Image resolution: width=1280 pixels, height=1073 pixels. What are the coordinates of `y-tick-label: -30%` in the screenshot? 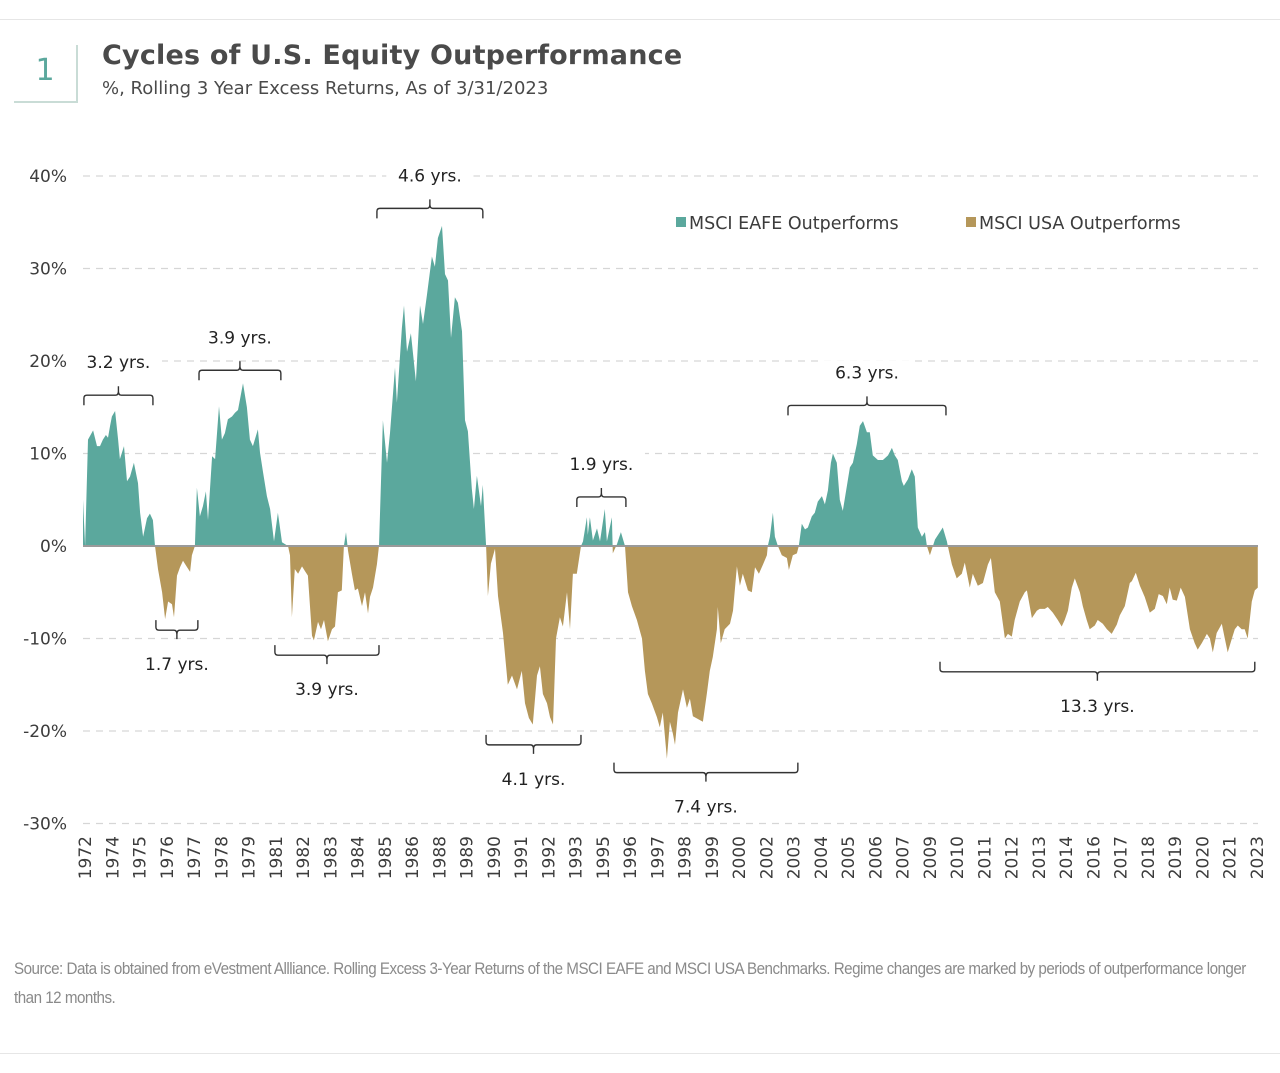 It's located at (45, 825).